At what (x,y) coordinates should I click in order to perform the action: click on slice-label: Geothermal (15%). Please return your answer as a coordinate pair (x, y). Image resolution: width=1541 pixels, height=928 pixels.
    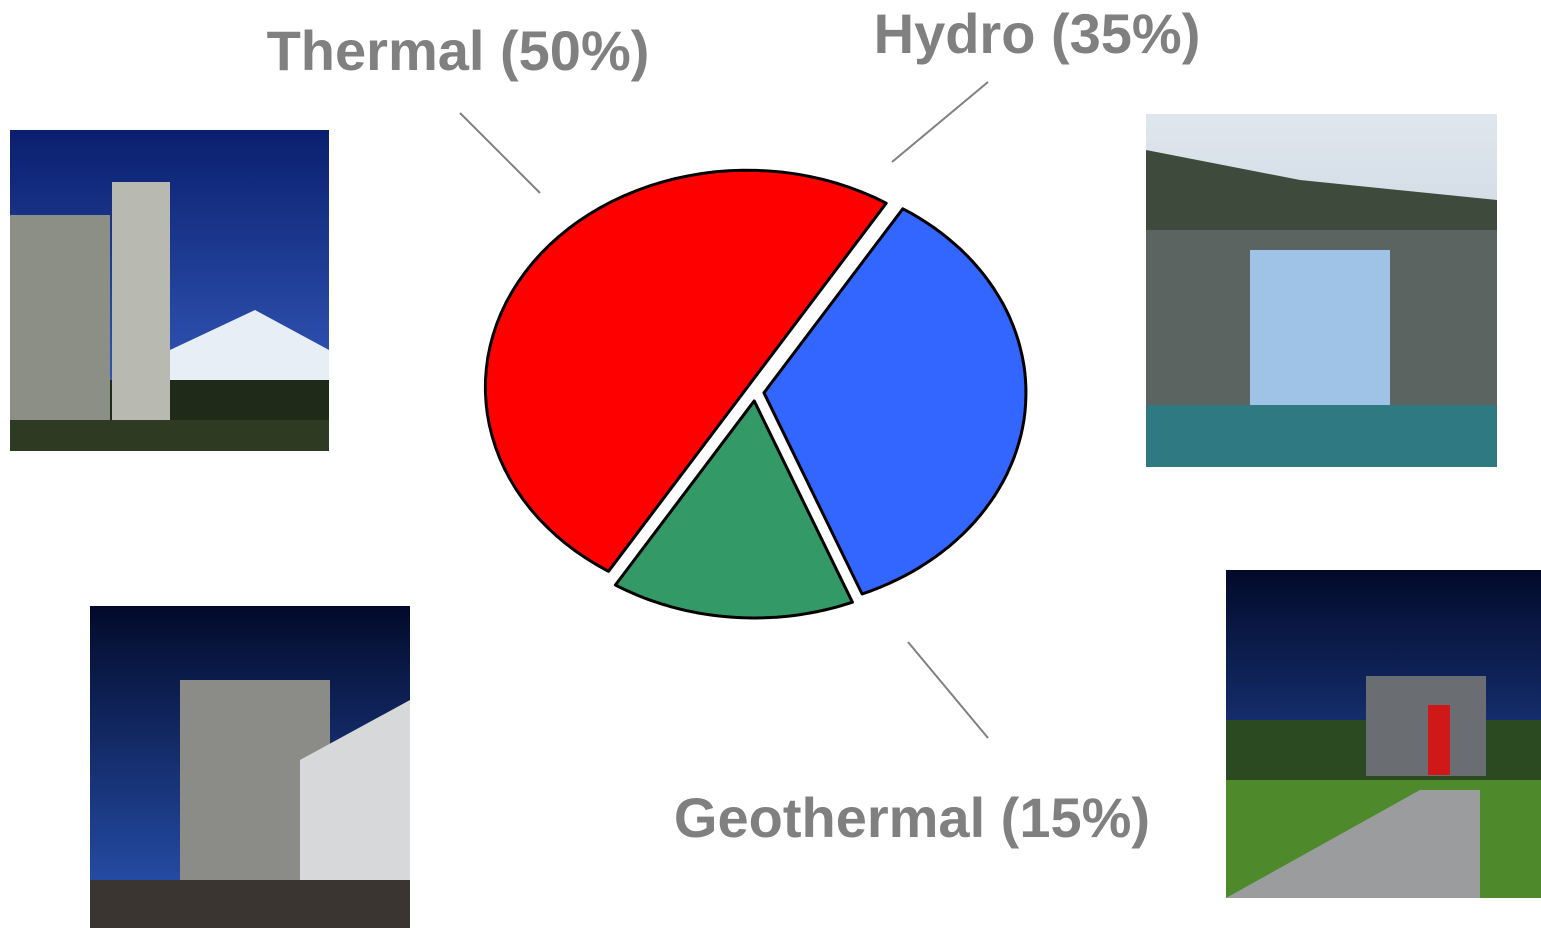
    Looking at the image, I should click on (912, 817).